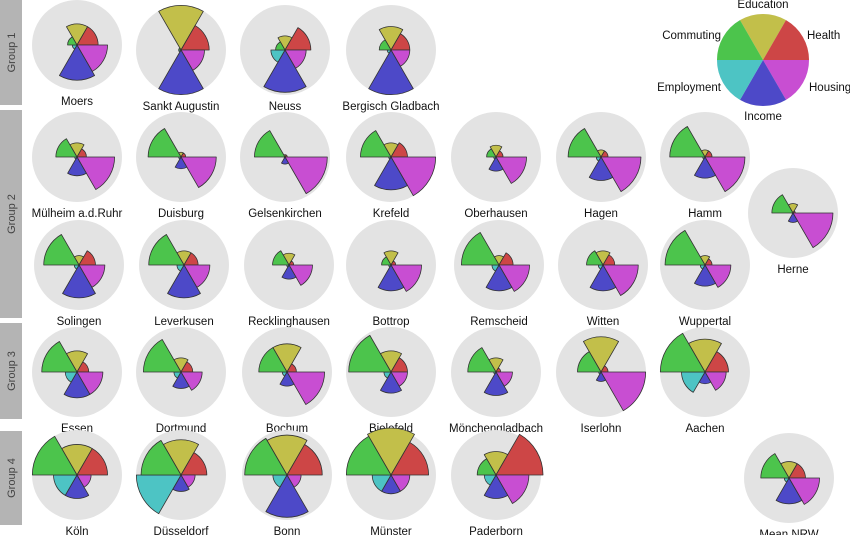  What do you see at coordinates (76, 530) in the screenshot?
I see `city-label: Köln` at bounding box center [76, 530].